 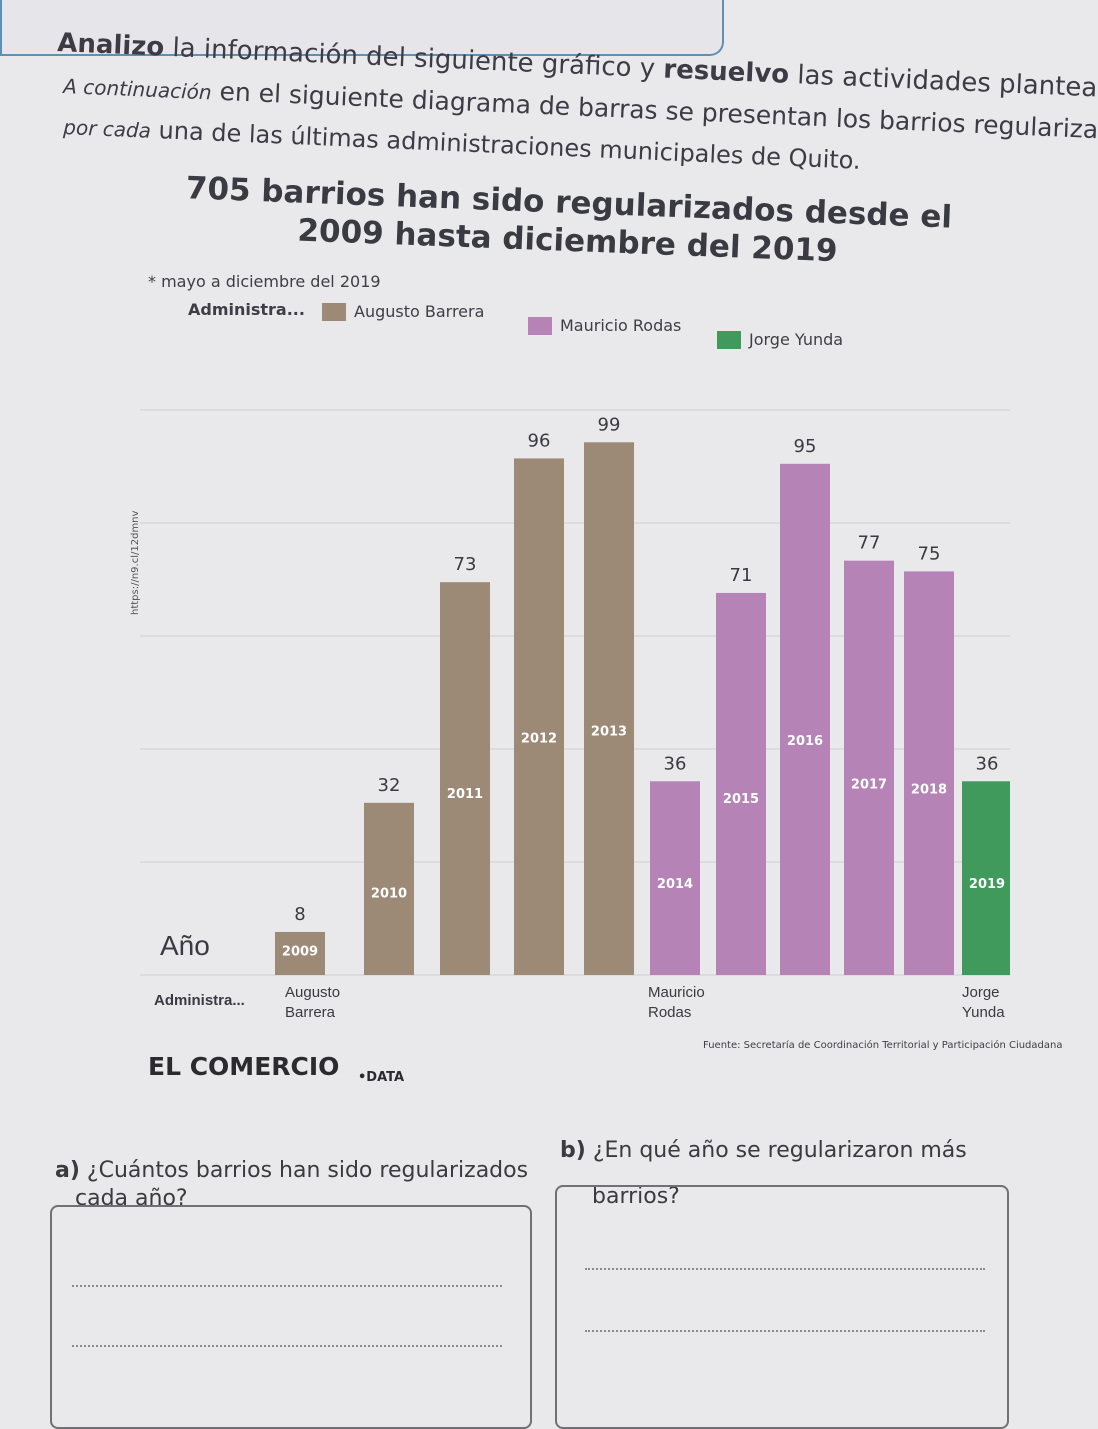 I want to click on value-label-2019: 36, so click(x=987, y=763).